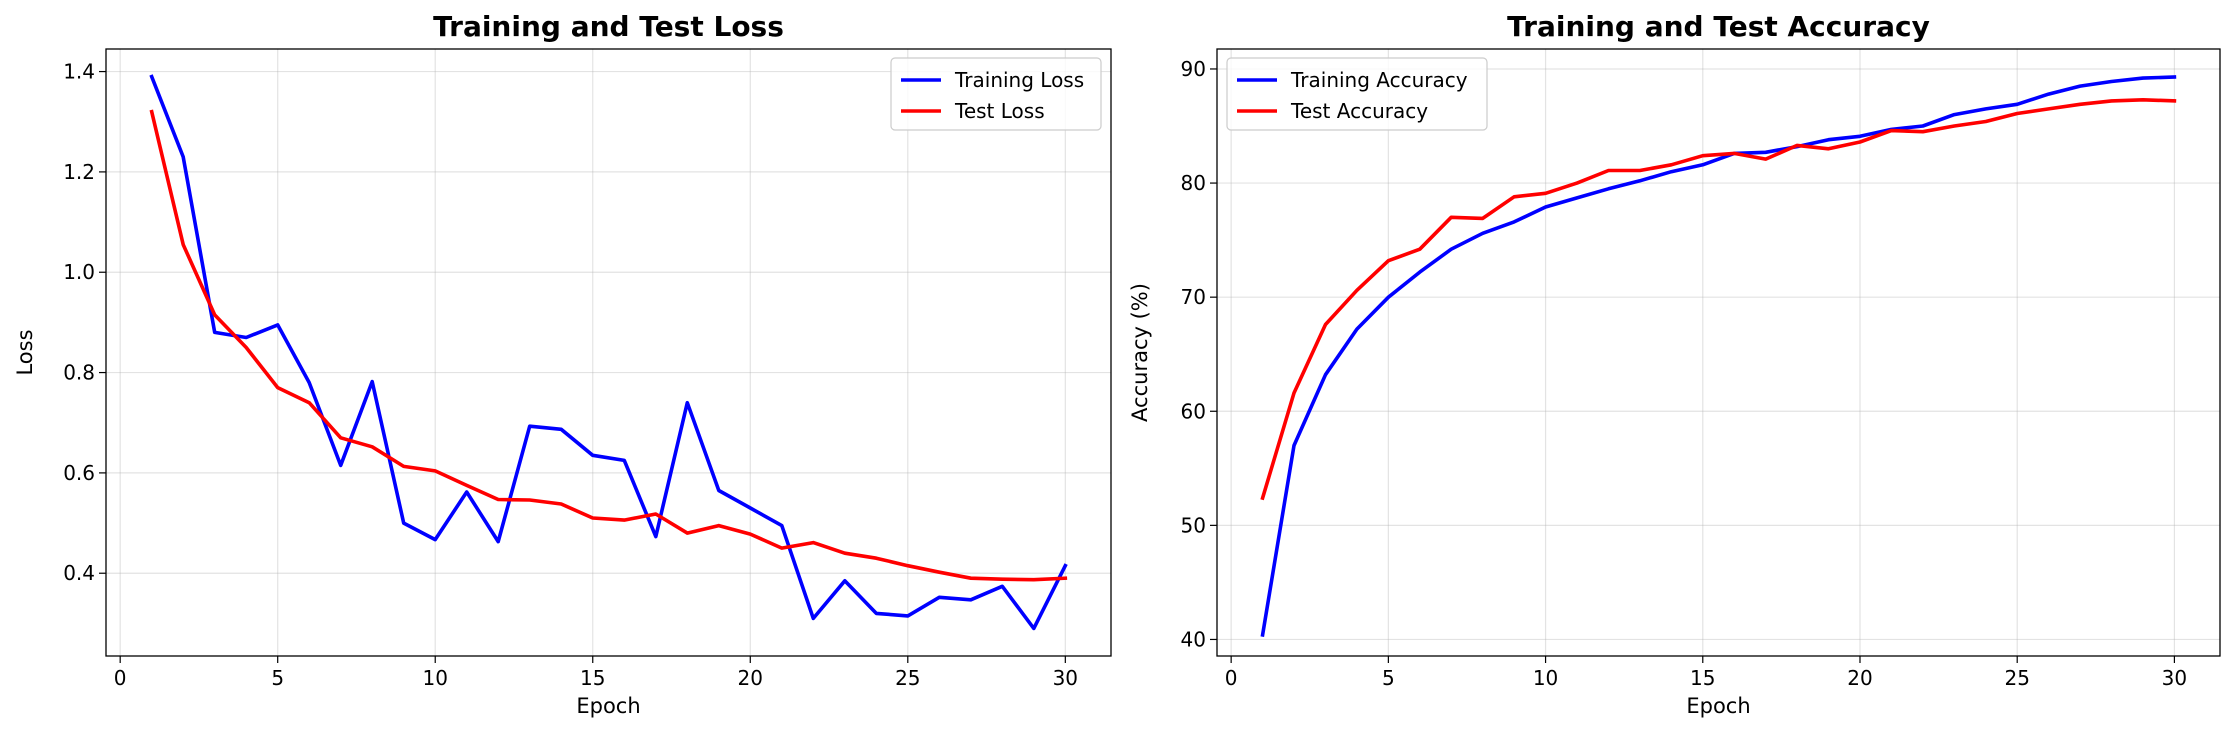  What do you see at coordinates (79, 272) in the screenshot?
I see `loss-y-tick-label: 1.0` at bounding box center [79, 272].